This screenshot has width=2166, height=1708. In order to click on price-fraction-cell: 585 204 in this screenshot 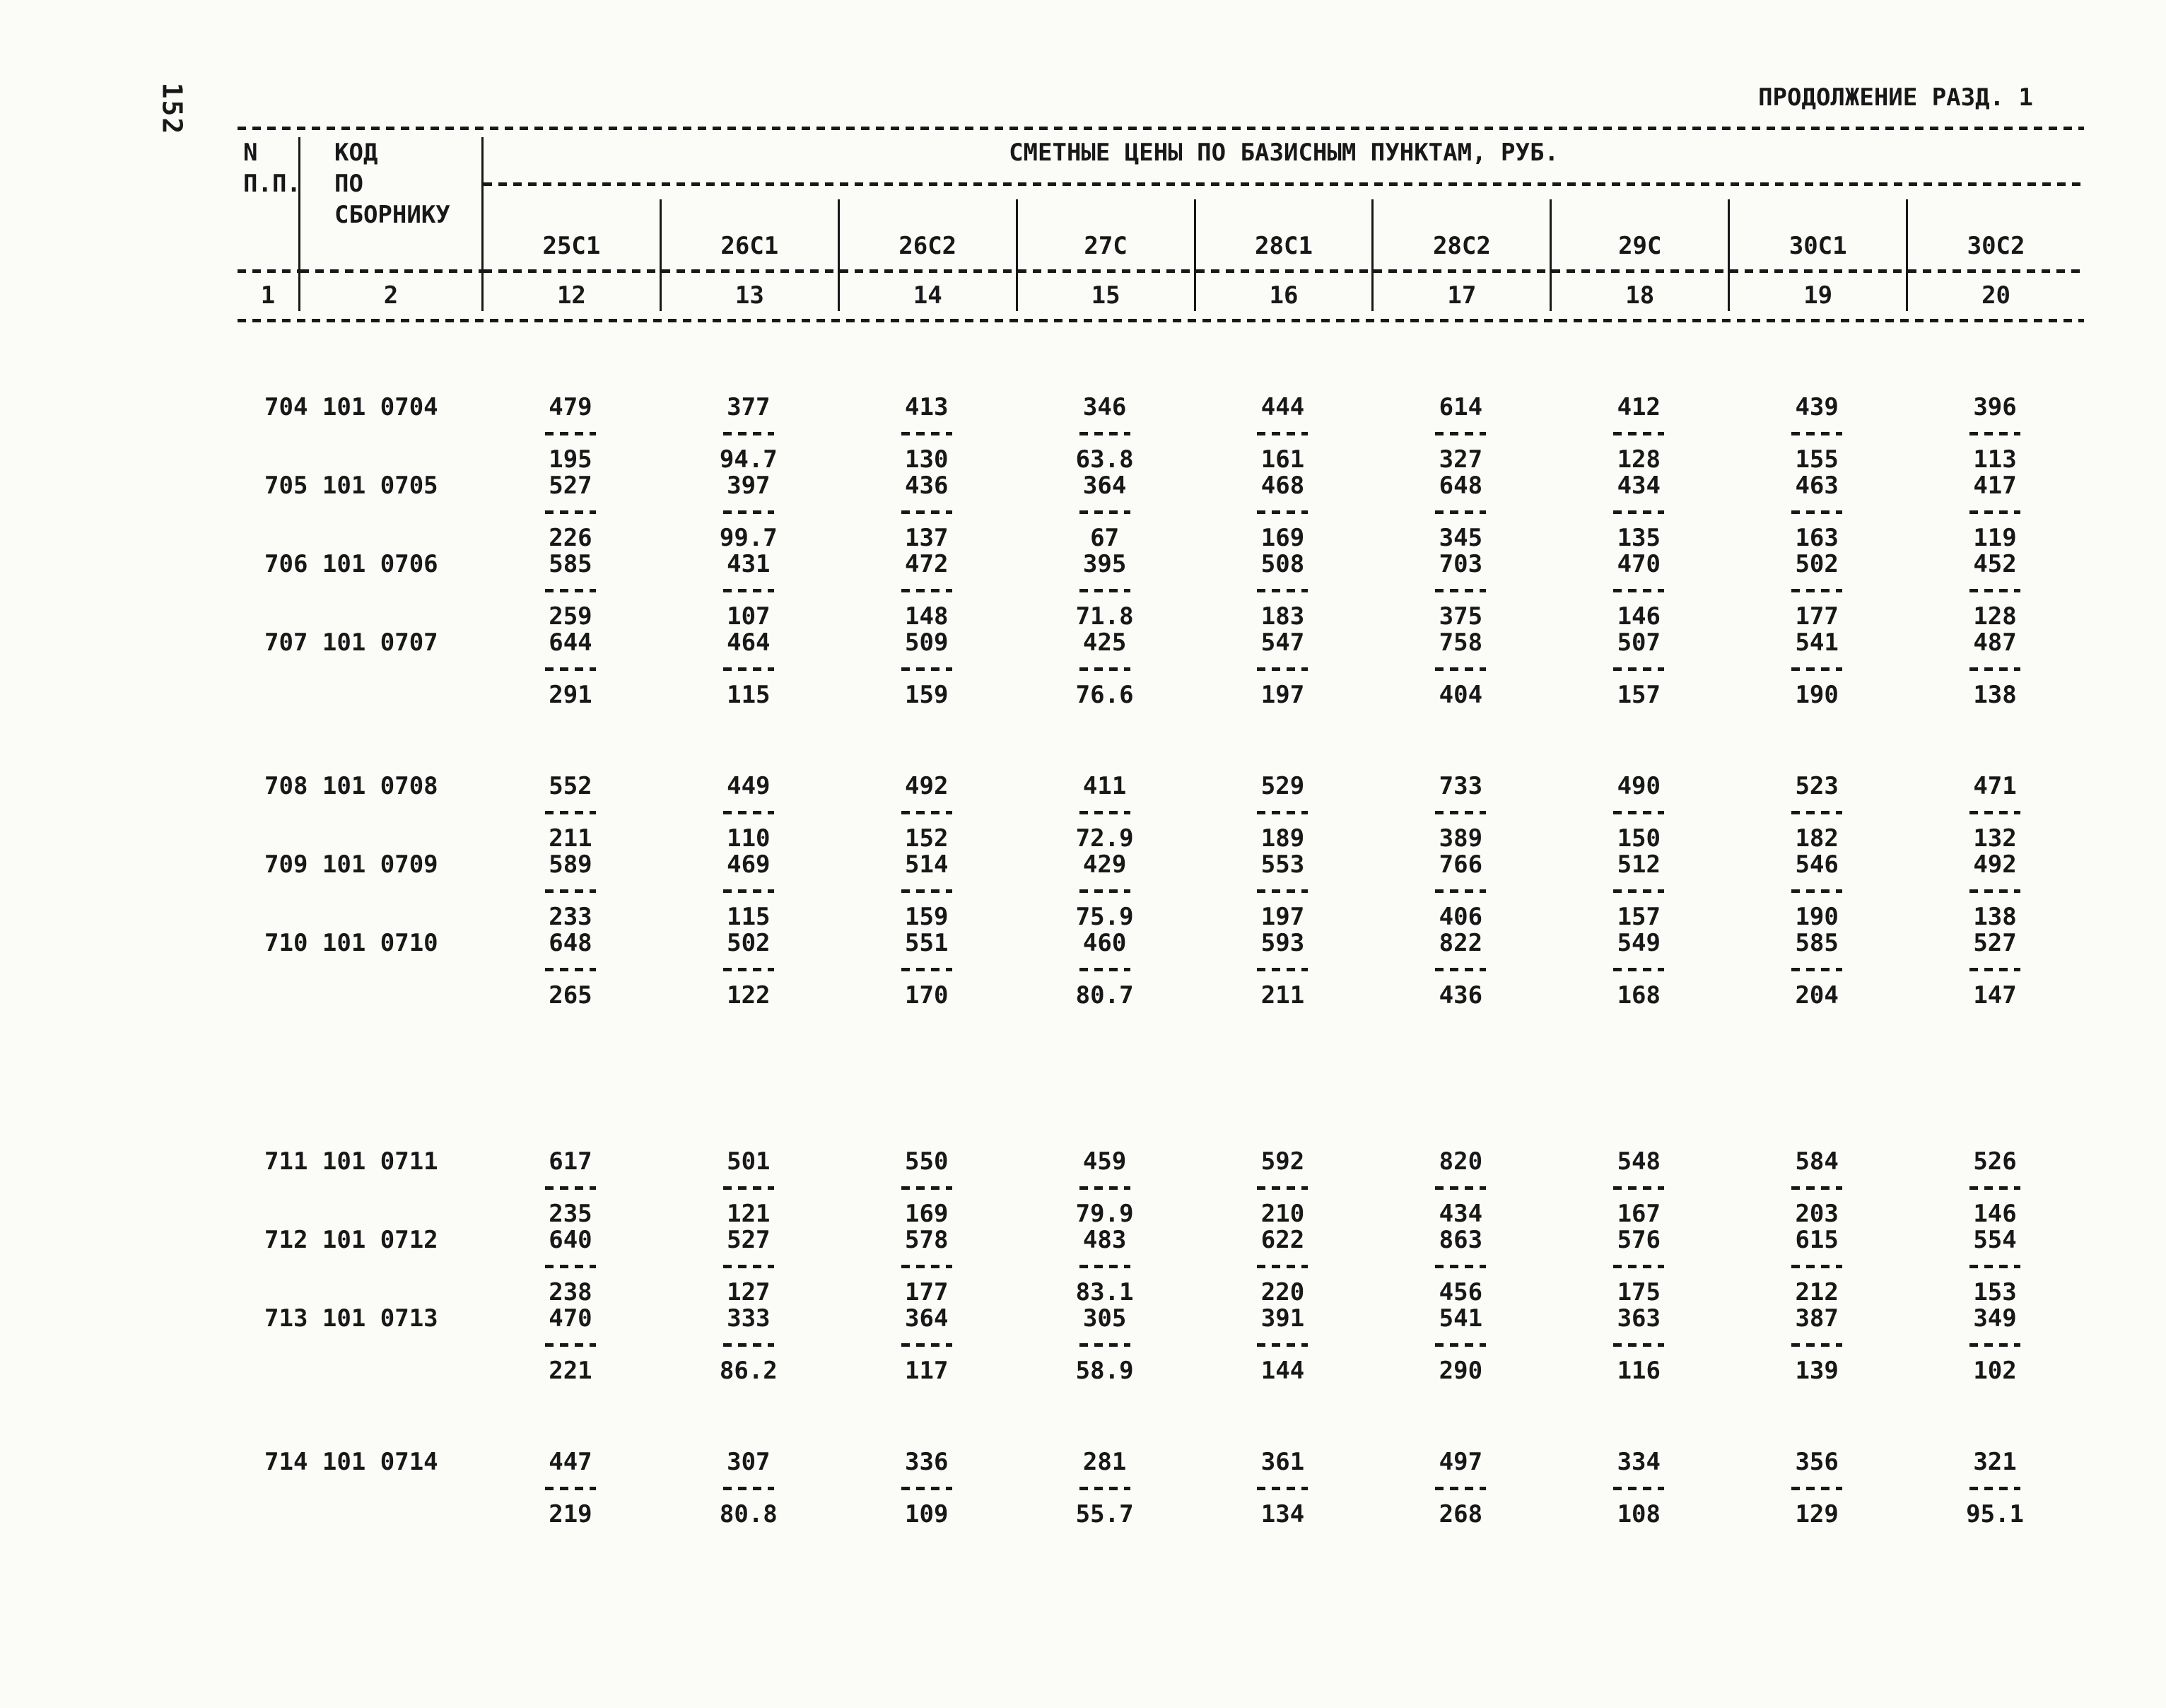, I will do `click(1817, 970)`.